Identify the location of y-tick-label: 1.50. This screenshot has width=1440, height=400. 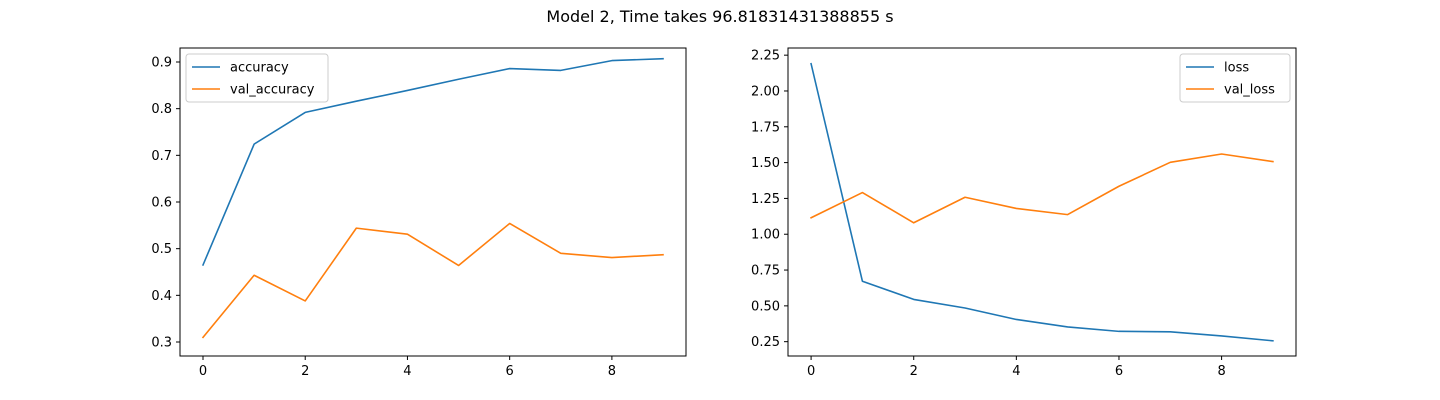
(765, 163).